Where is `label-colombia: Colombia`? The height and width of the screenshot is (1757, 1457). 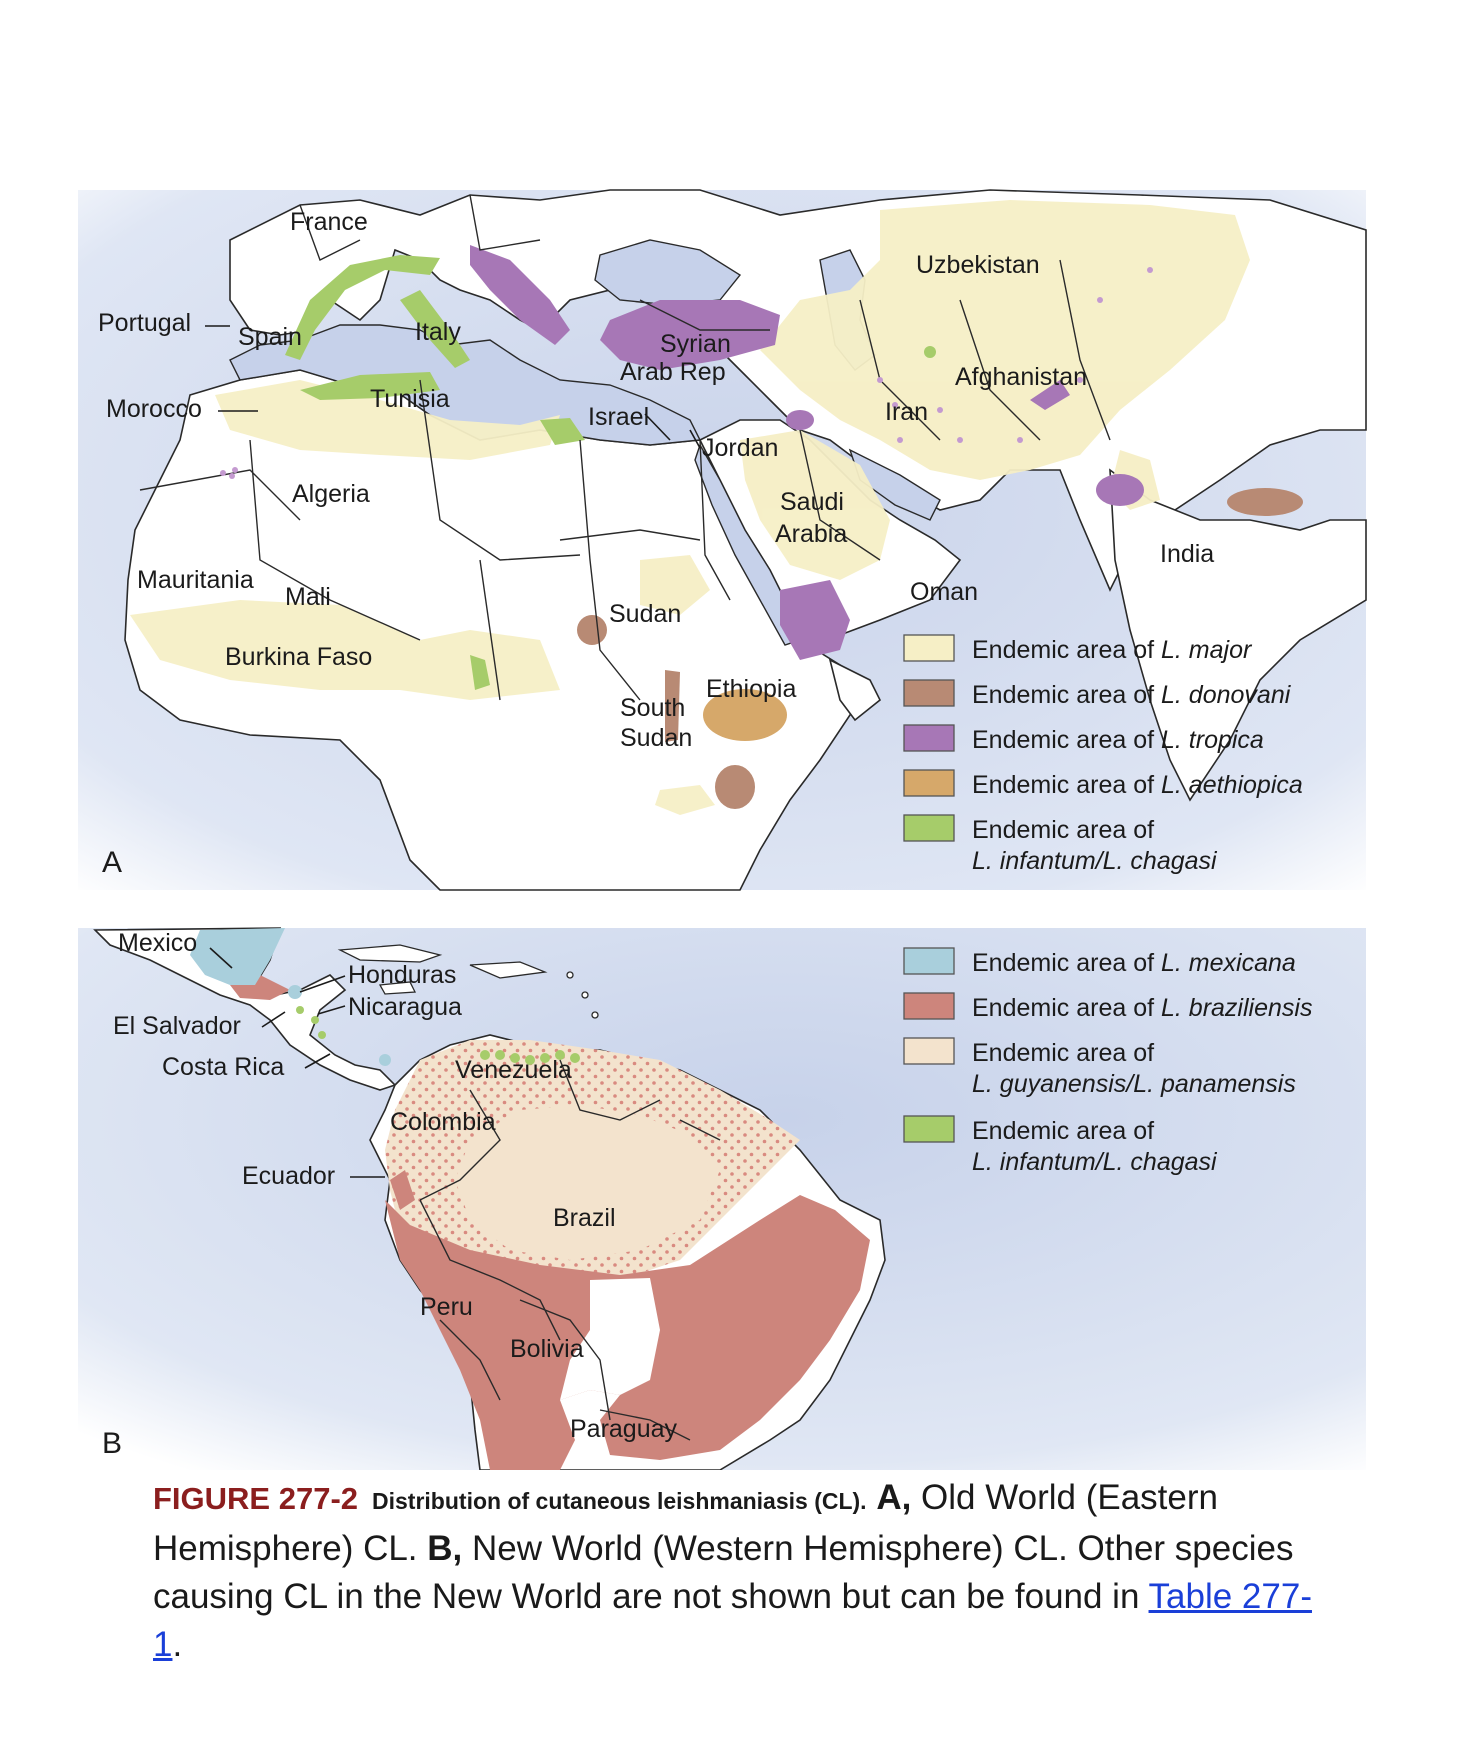 label-colombia: Colombia is located at coordinates (443, 1122).